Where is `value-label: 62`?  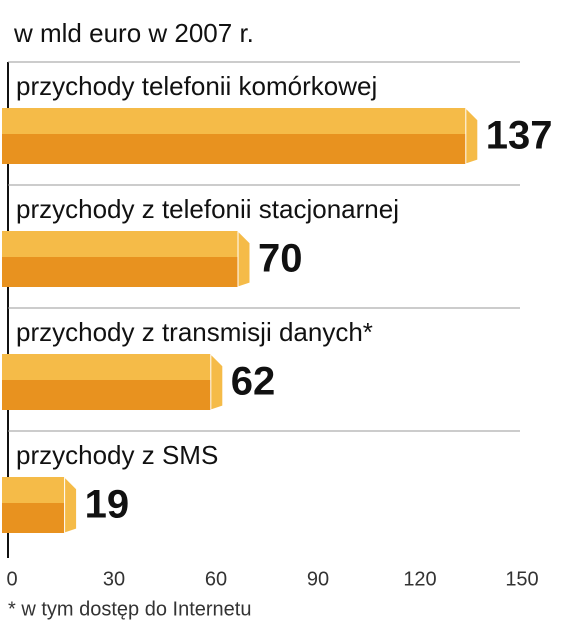
value-label: 62 is located at coordinates (253, 382).